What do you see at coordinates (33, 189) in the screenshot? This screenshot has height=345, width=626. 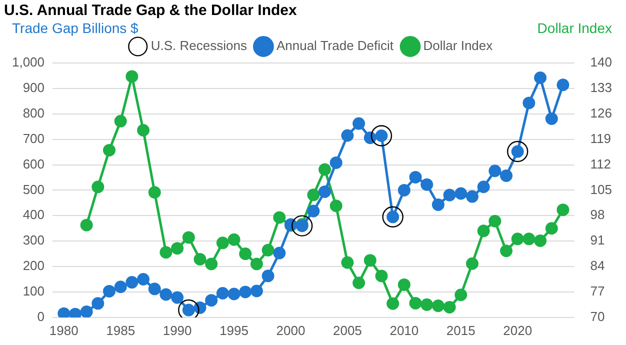 I see `y-tick-label: 500` at bounding box center [33, 189].